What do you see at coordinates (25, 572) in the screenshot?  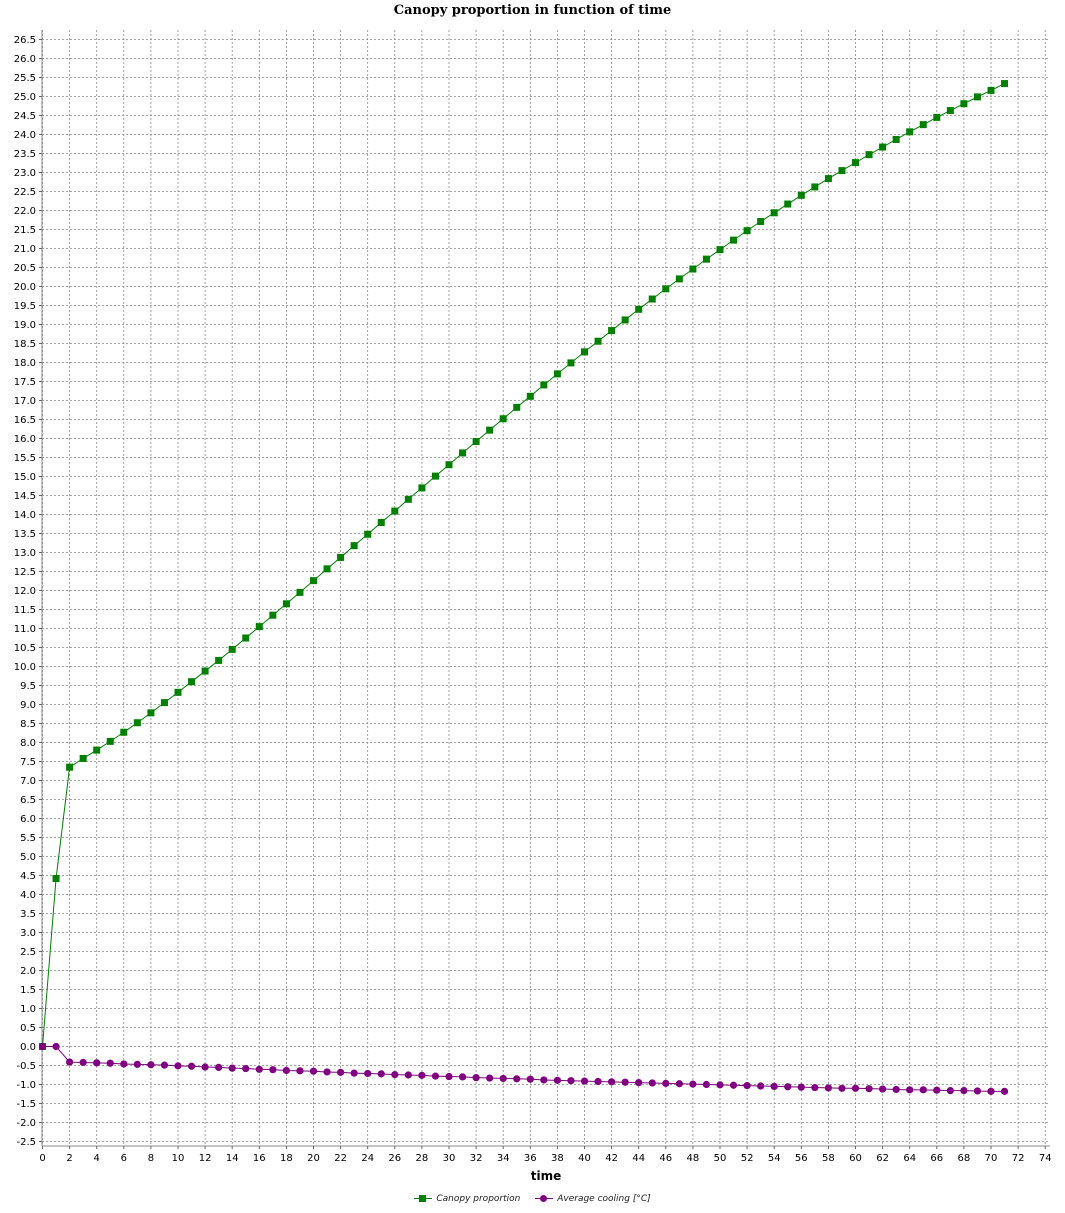 I see `y-tick-label: 12.5` at bounding box center [25, 572].